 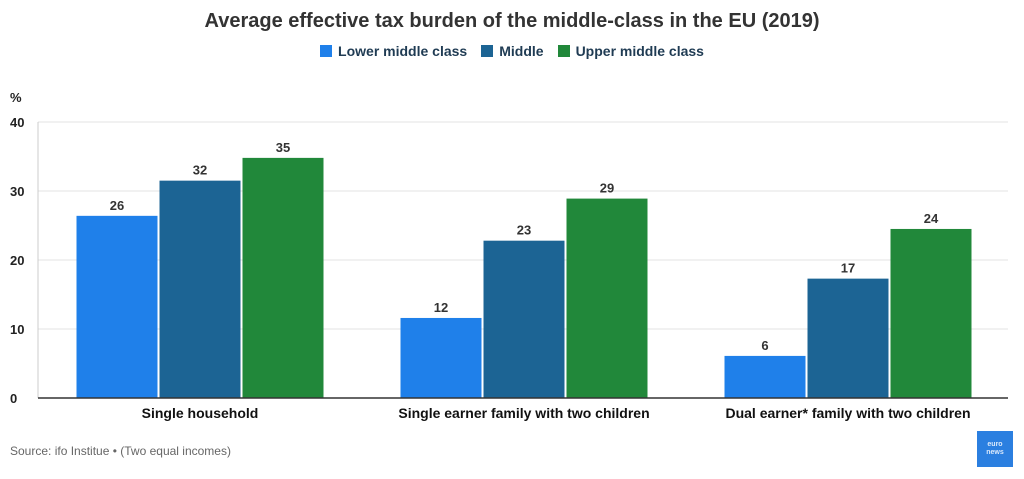 What do you see at coordinates (848, 268) in the screenshot?
I see `data-label-3-2: 17` at bounding box center [848, 268].